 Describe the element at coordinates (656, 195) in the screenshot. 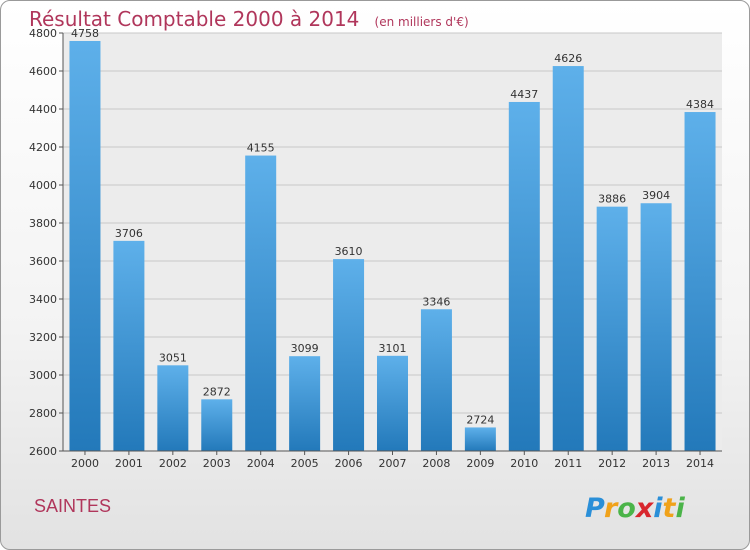

I see `data-label: 3904` at that location.